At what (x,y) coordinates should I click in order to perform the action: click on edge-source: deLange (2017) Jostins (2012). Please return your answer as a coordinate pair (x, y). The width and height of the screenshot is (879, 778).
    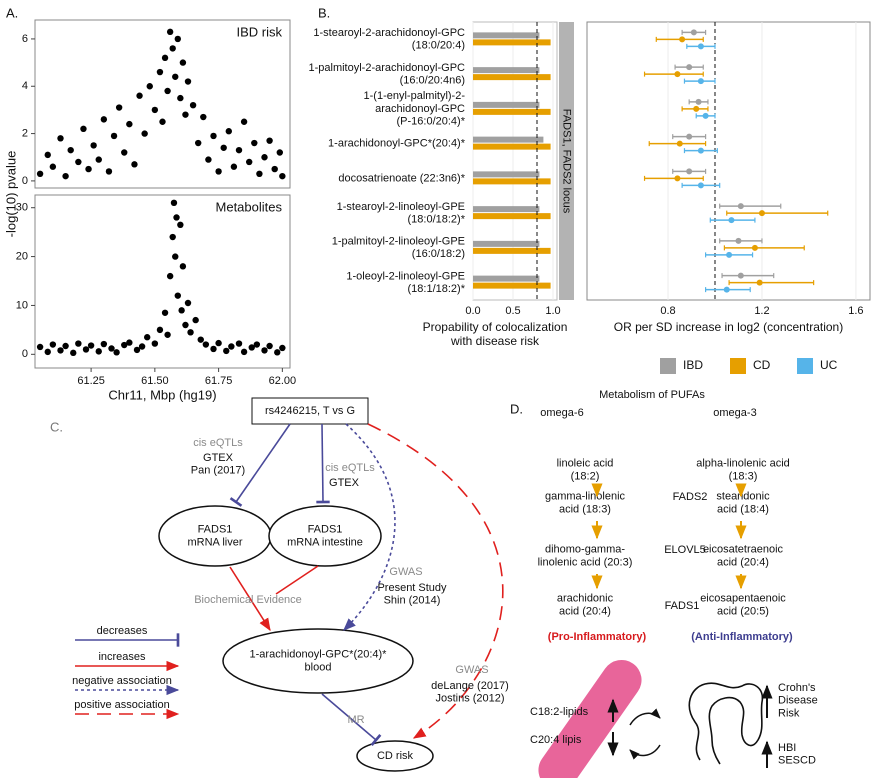
    Looking at the image, I should click on (470, 692).